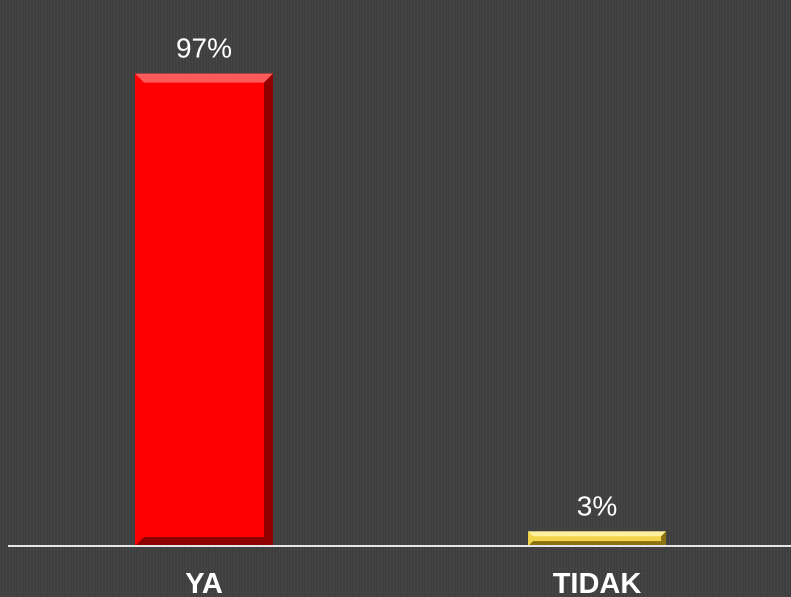 This screenshot has height=597, width=791. I want to click on bar-face-ya, so click(204, 310).